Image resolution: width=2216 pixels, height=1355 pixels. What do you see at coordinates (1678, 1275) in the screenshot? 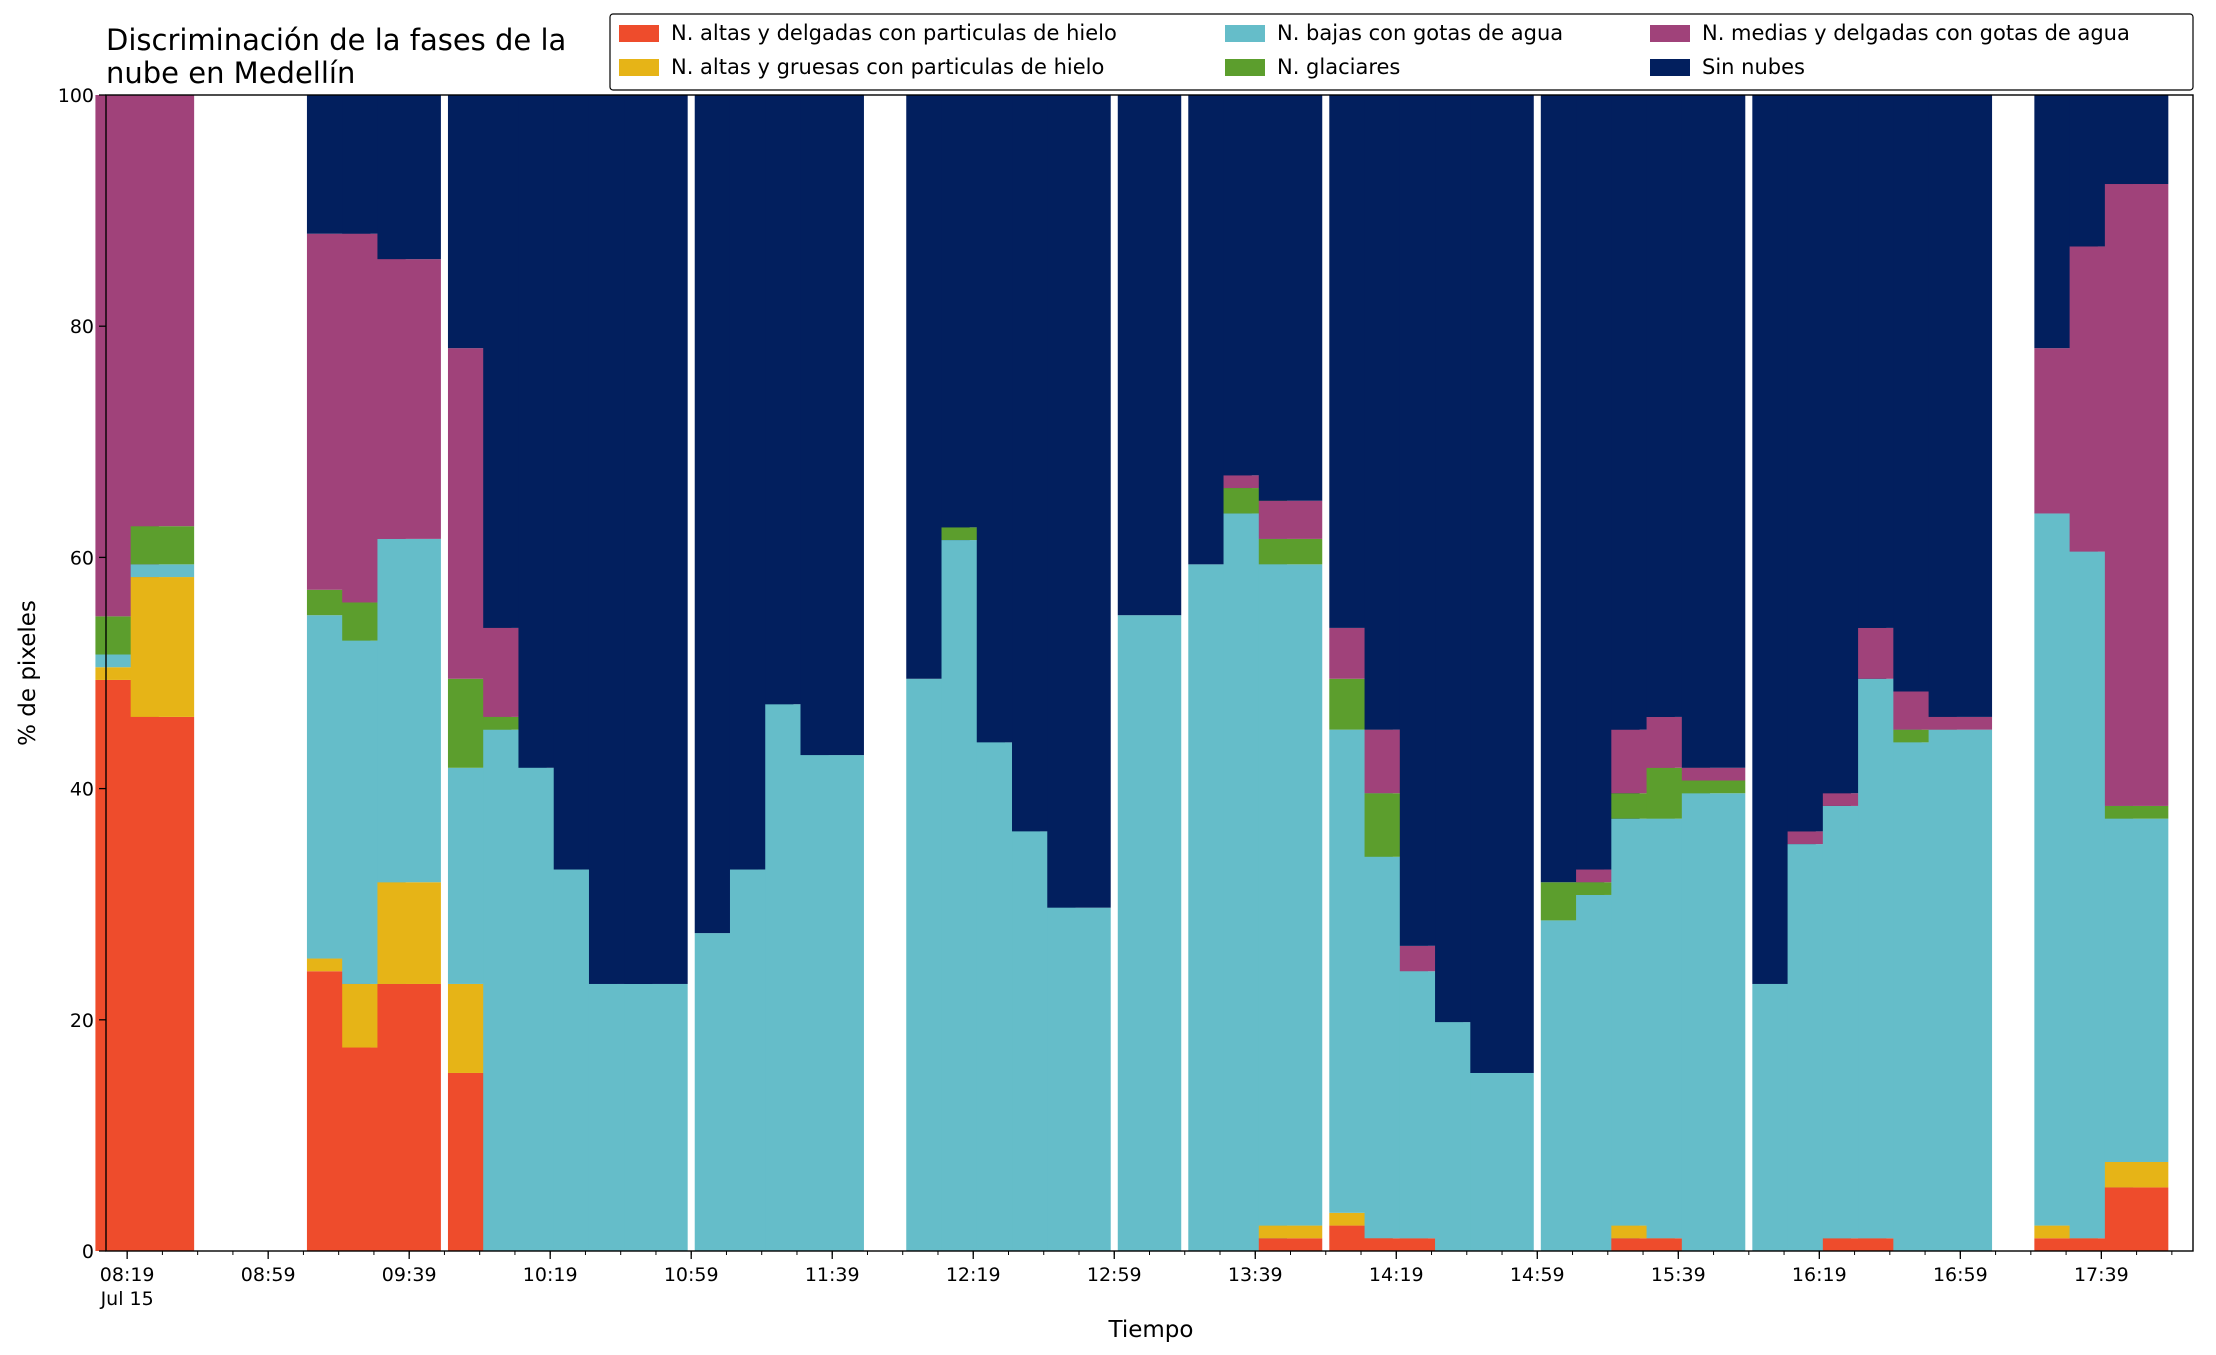
I see `x-tick-label: 15:39` at bounding box center [1678, 1275].